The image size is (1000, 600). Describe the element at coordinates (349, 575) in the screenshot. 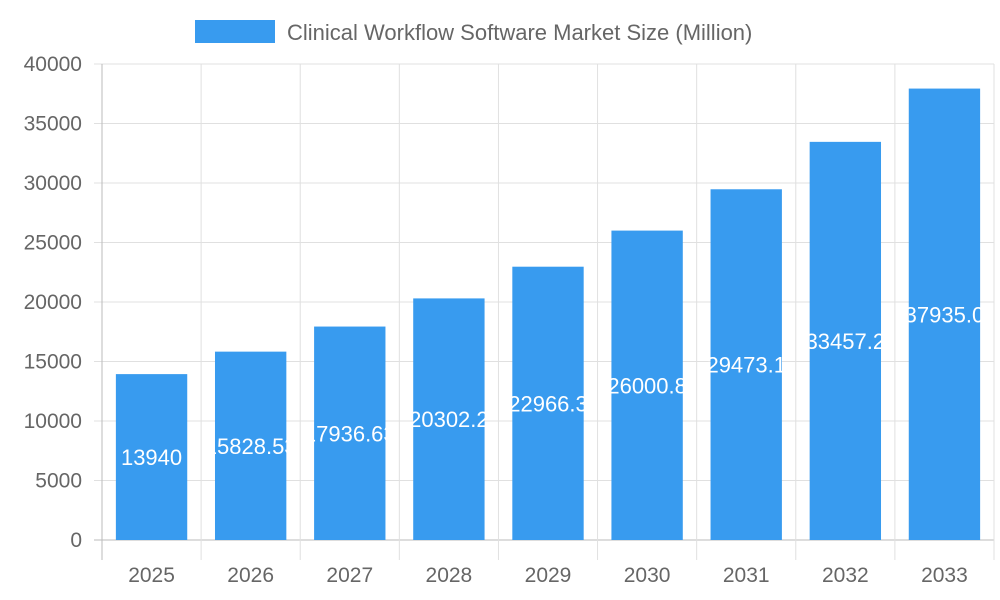

I see `x-tick-label: 2027` at that location.